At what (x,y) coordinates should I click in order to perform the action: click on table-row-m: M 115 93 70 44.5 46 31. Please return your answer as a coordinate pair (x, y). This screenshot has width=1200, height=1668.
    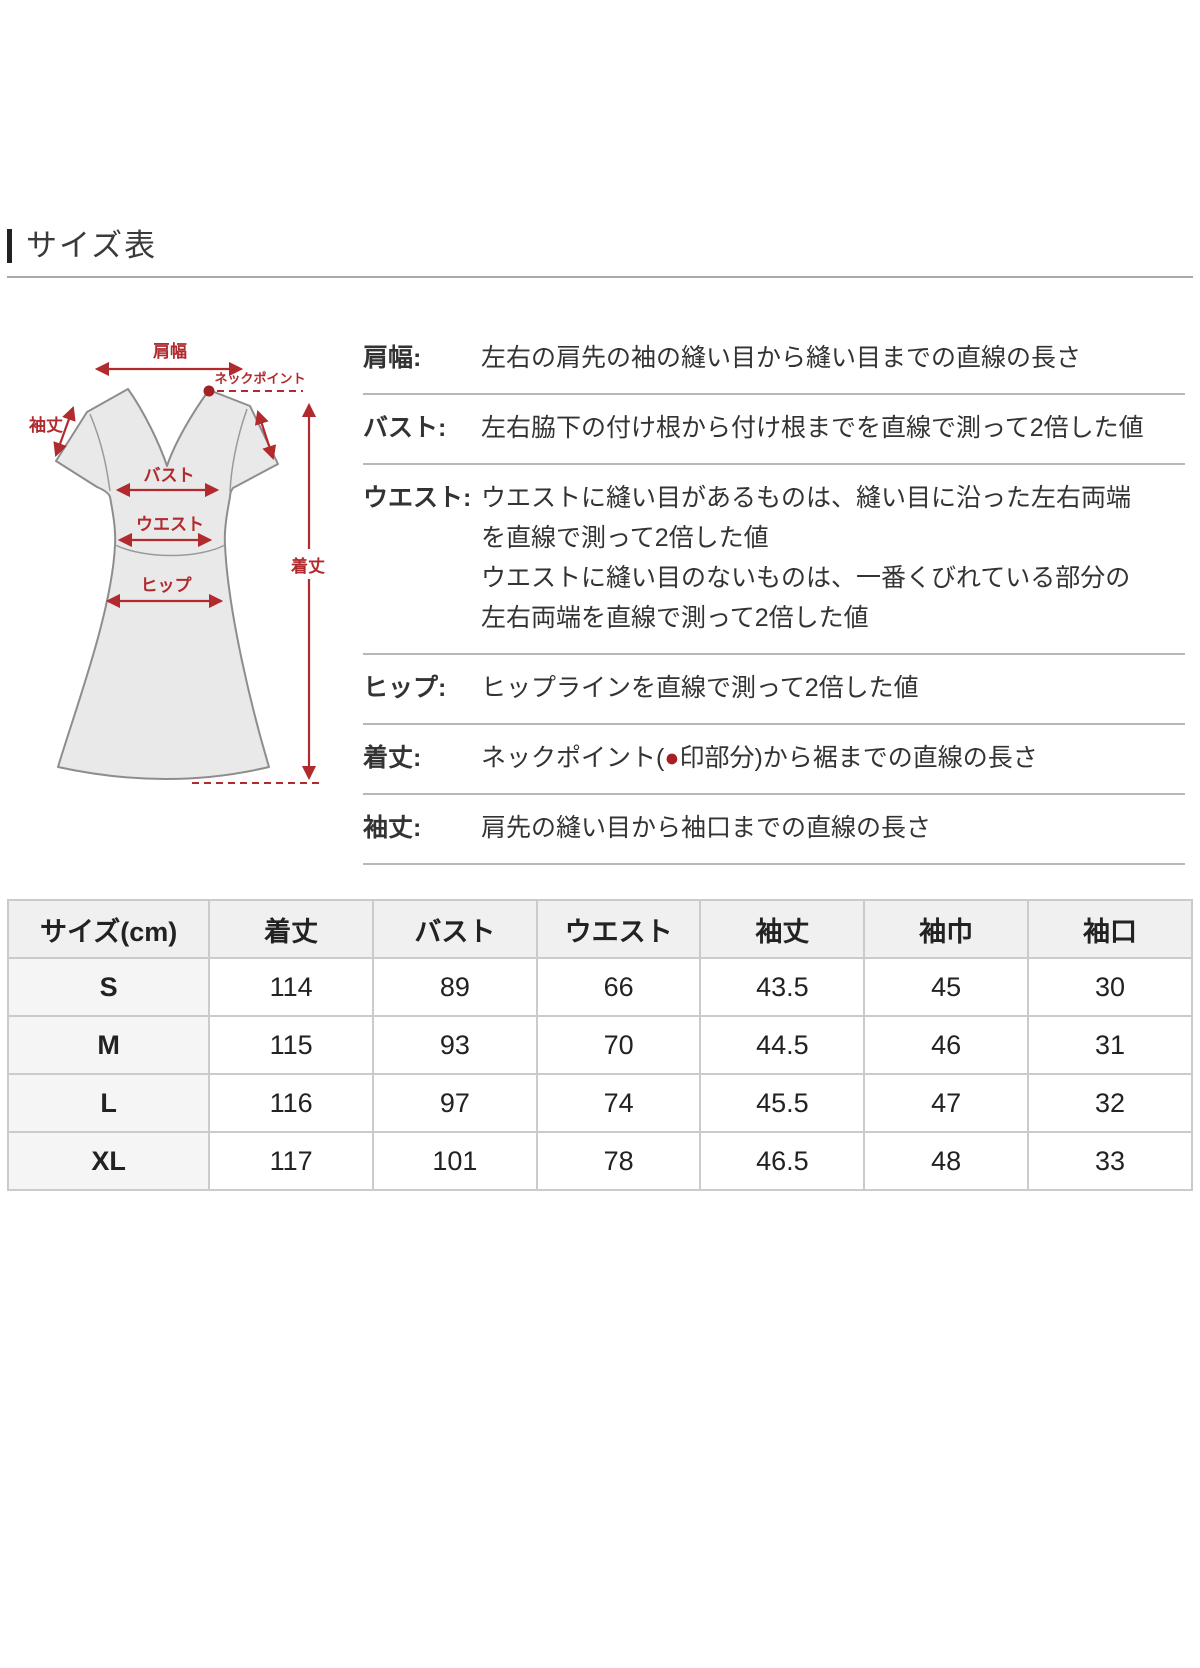
    Looking at the image, I should click on (600, 1045).